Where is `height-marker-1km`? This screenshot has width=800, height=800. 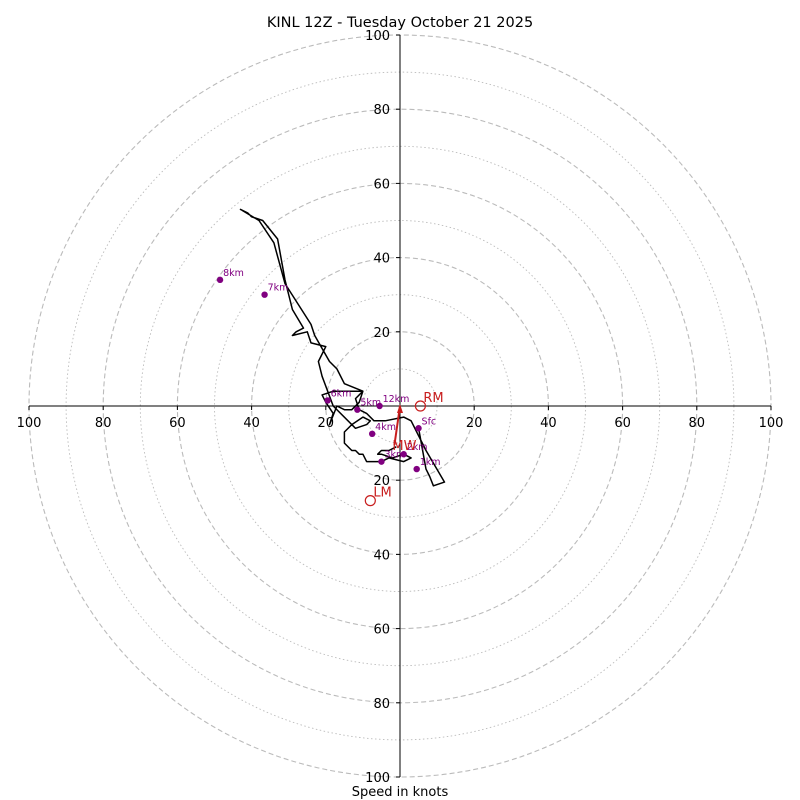 height-marker-1km is located at coordinates (416, 469).